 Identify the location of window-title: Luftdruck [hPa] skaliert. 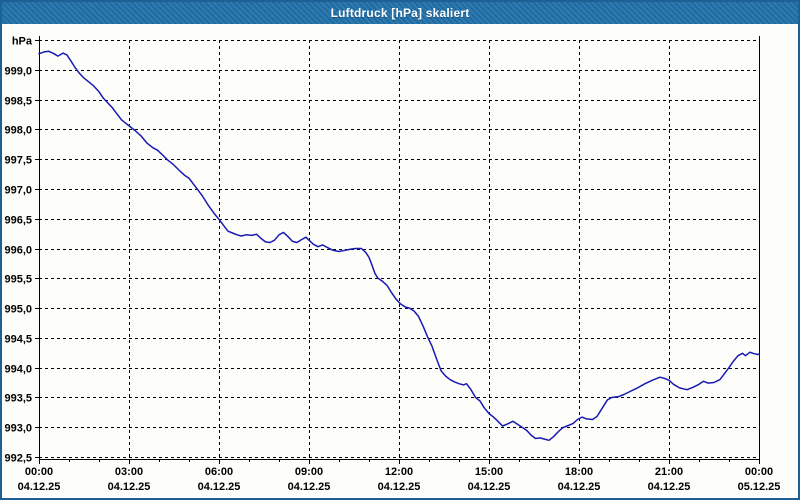
(400, 13).